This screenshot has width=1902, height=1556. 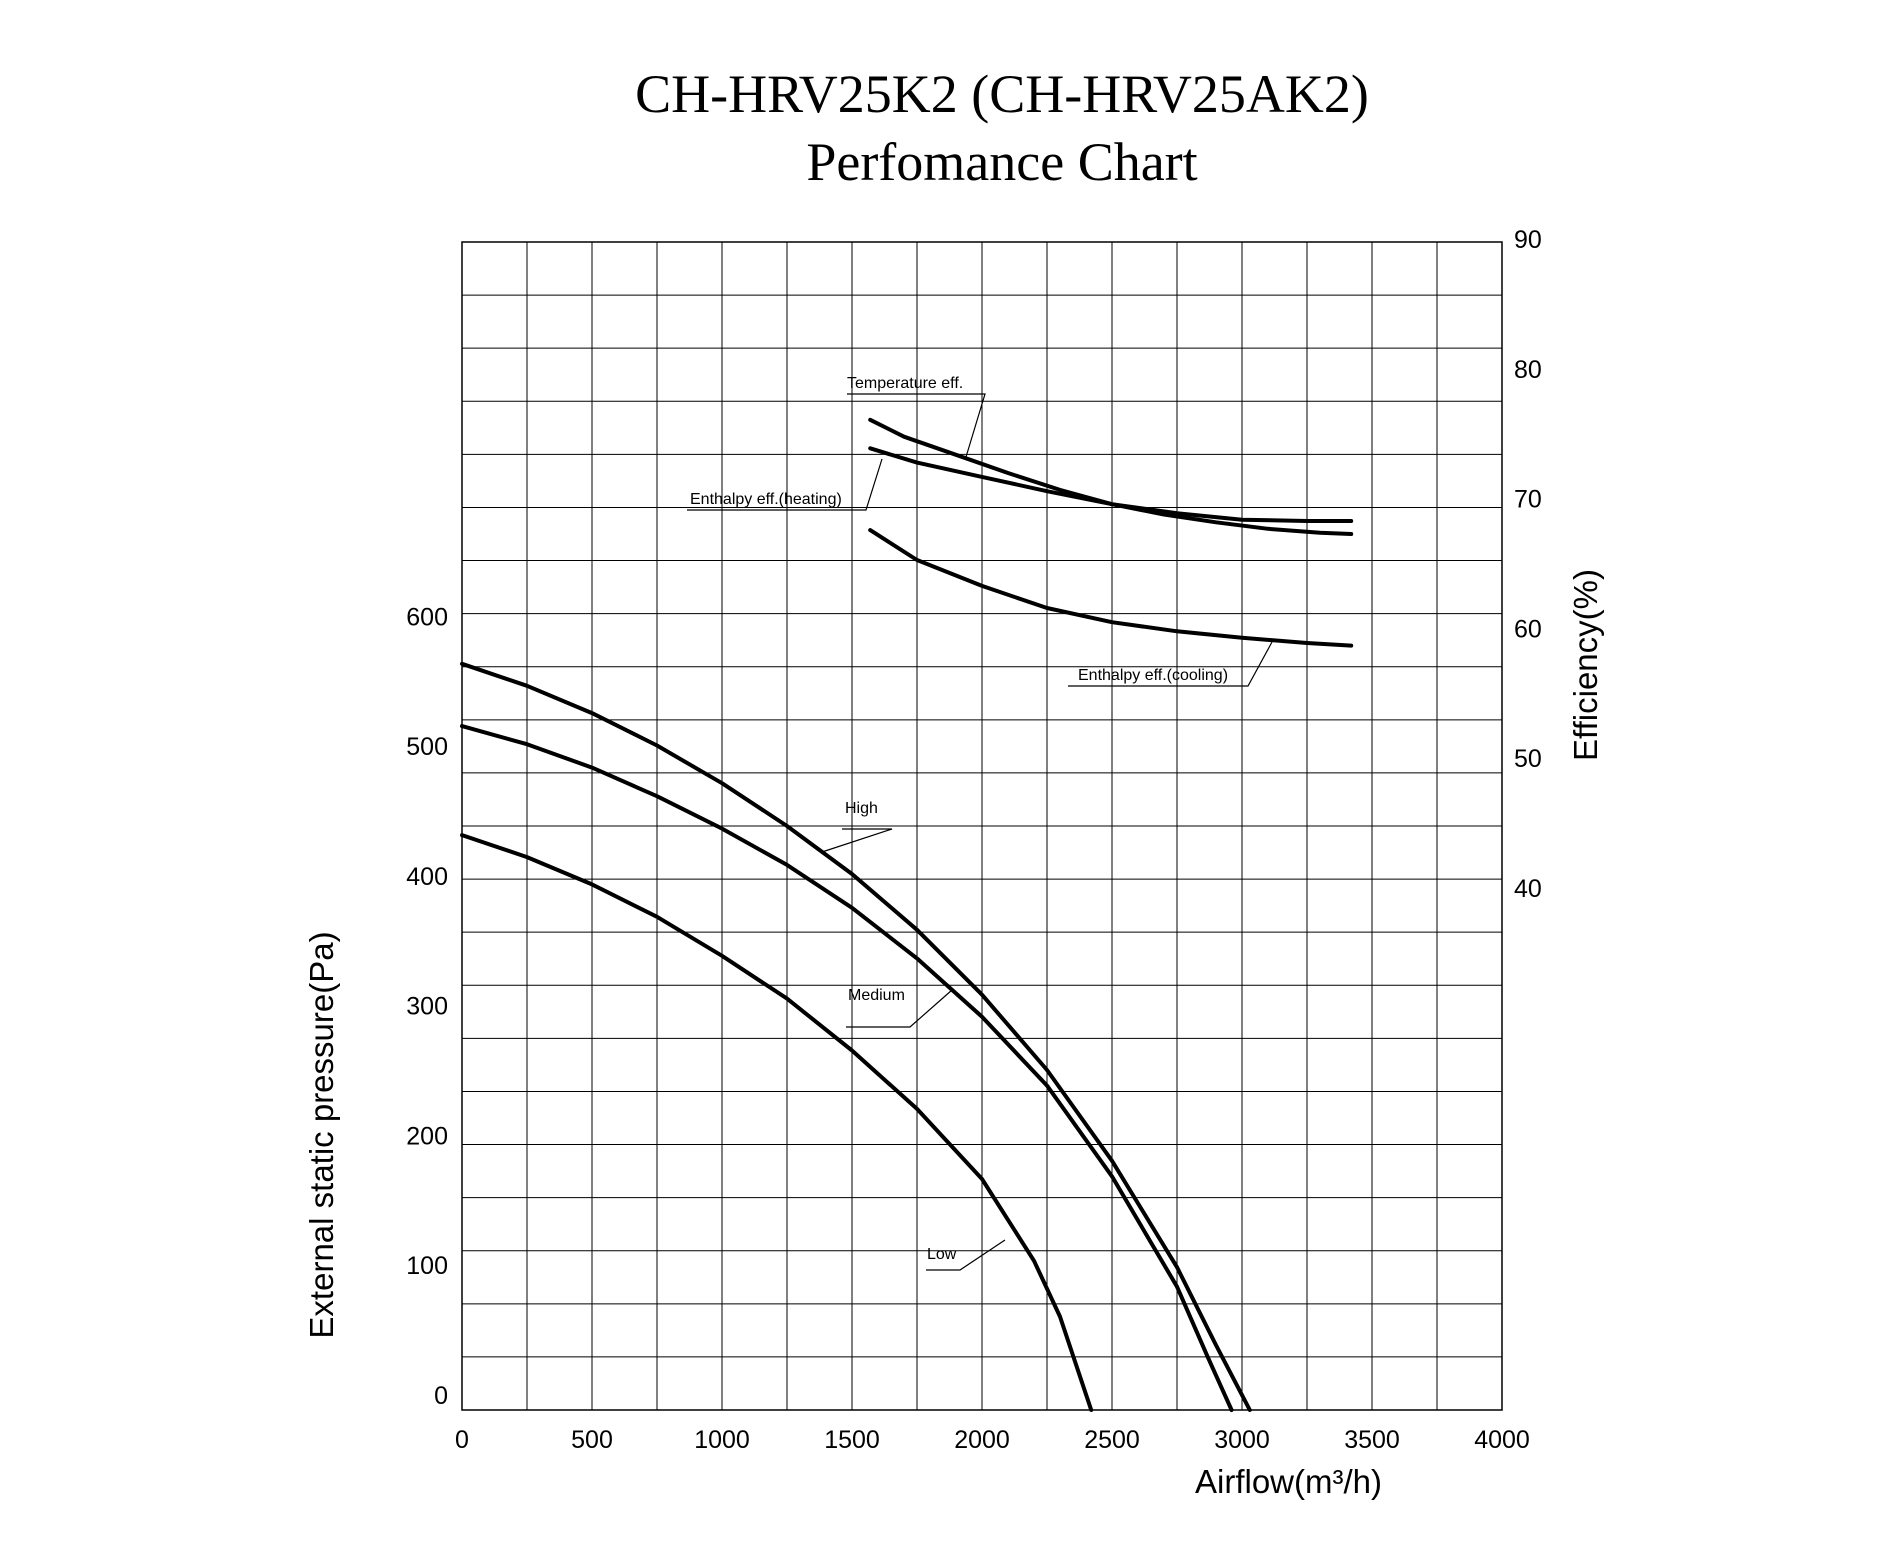 I want to click on x-tick-label: 2000, so click(x=982, y=1440).